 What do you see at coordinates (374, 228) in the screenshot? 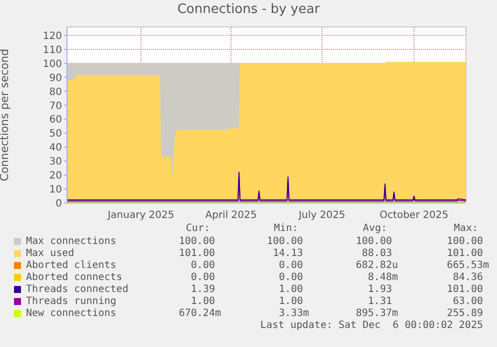
I see `text: Avg:` at bounding box center [374, 228].